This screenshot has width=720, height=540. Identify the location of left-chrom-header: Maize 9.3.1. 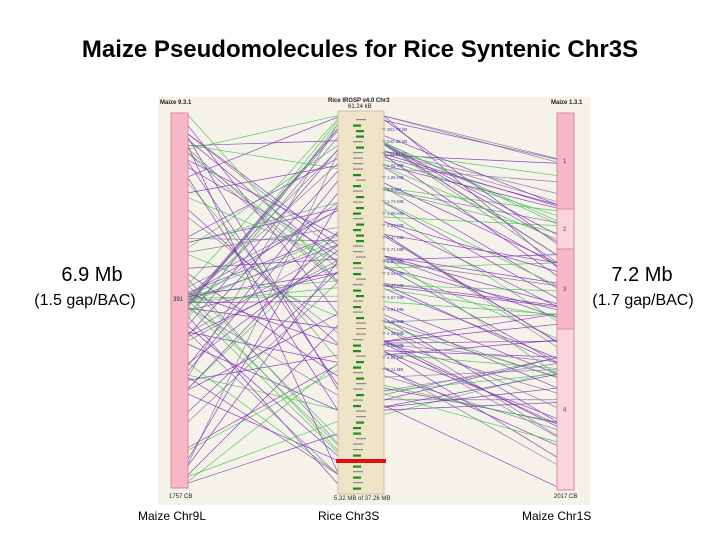
(176, 103).